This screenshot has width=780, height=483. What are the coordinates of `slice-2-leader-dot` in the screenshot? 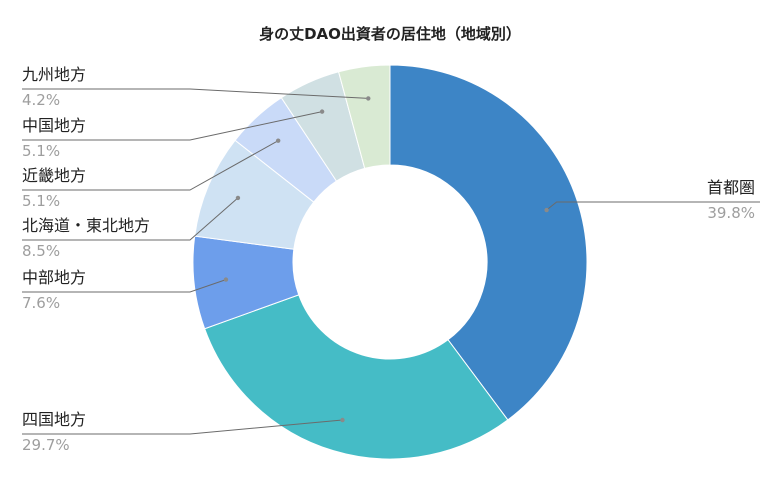 It's located at (342, 420).